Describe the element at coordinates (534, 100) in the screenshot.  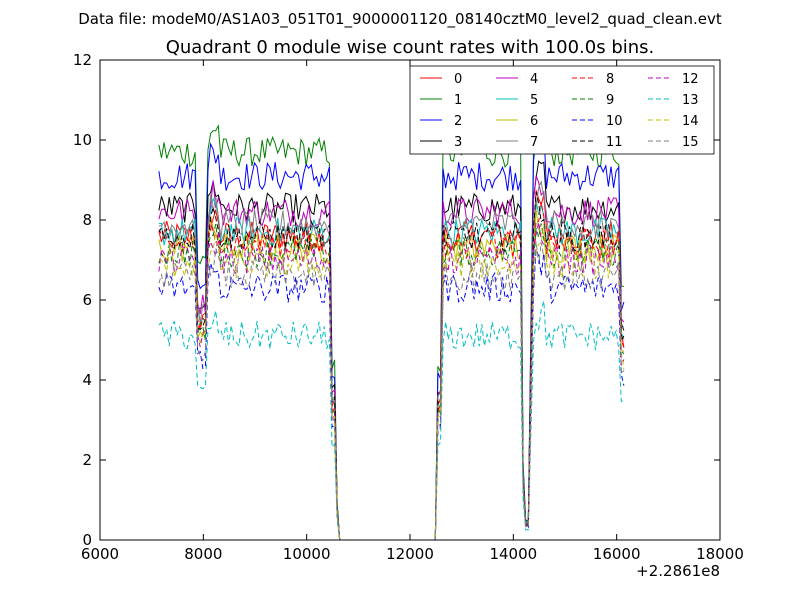
I see `legend-label-5: 5` at that location.